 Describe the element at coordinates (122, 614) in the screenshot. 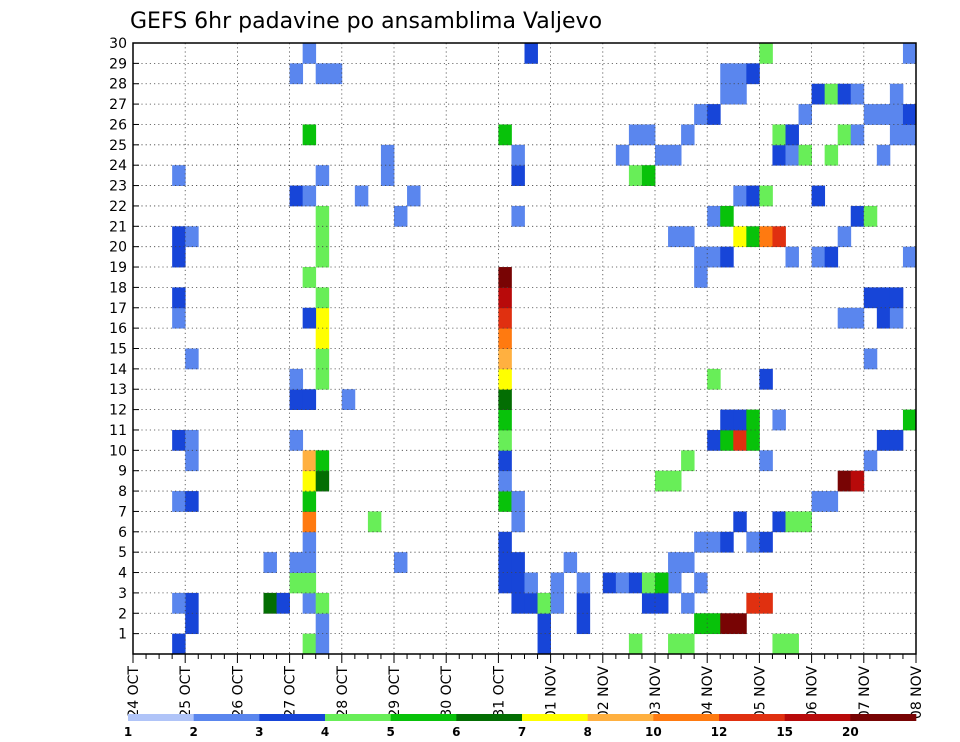

I see `y-tick-label: 2` at that location.